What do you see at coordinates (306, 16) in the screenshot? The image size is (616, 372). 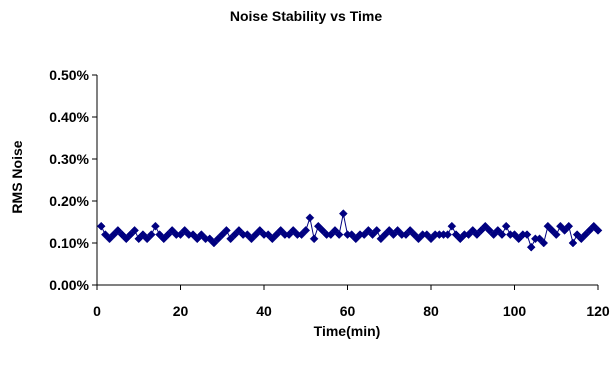 I see `chart-title: Noise Stability vs Time` at bounding box center [306, 16].